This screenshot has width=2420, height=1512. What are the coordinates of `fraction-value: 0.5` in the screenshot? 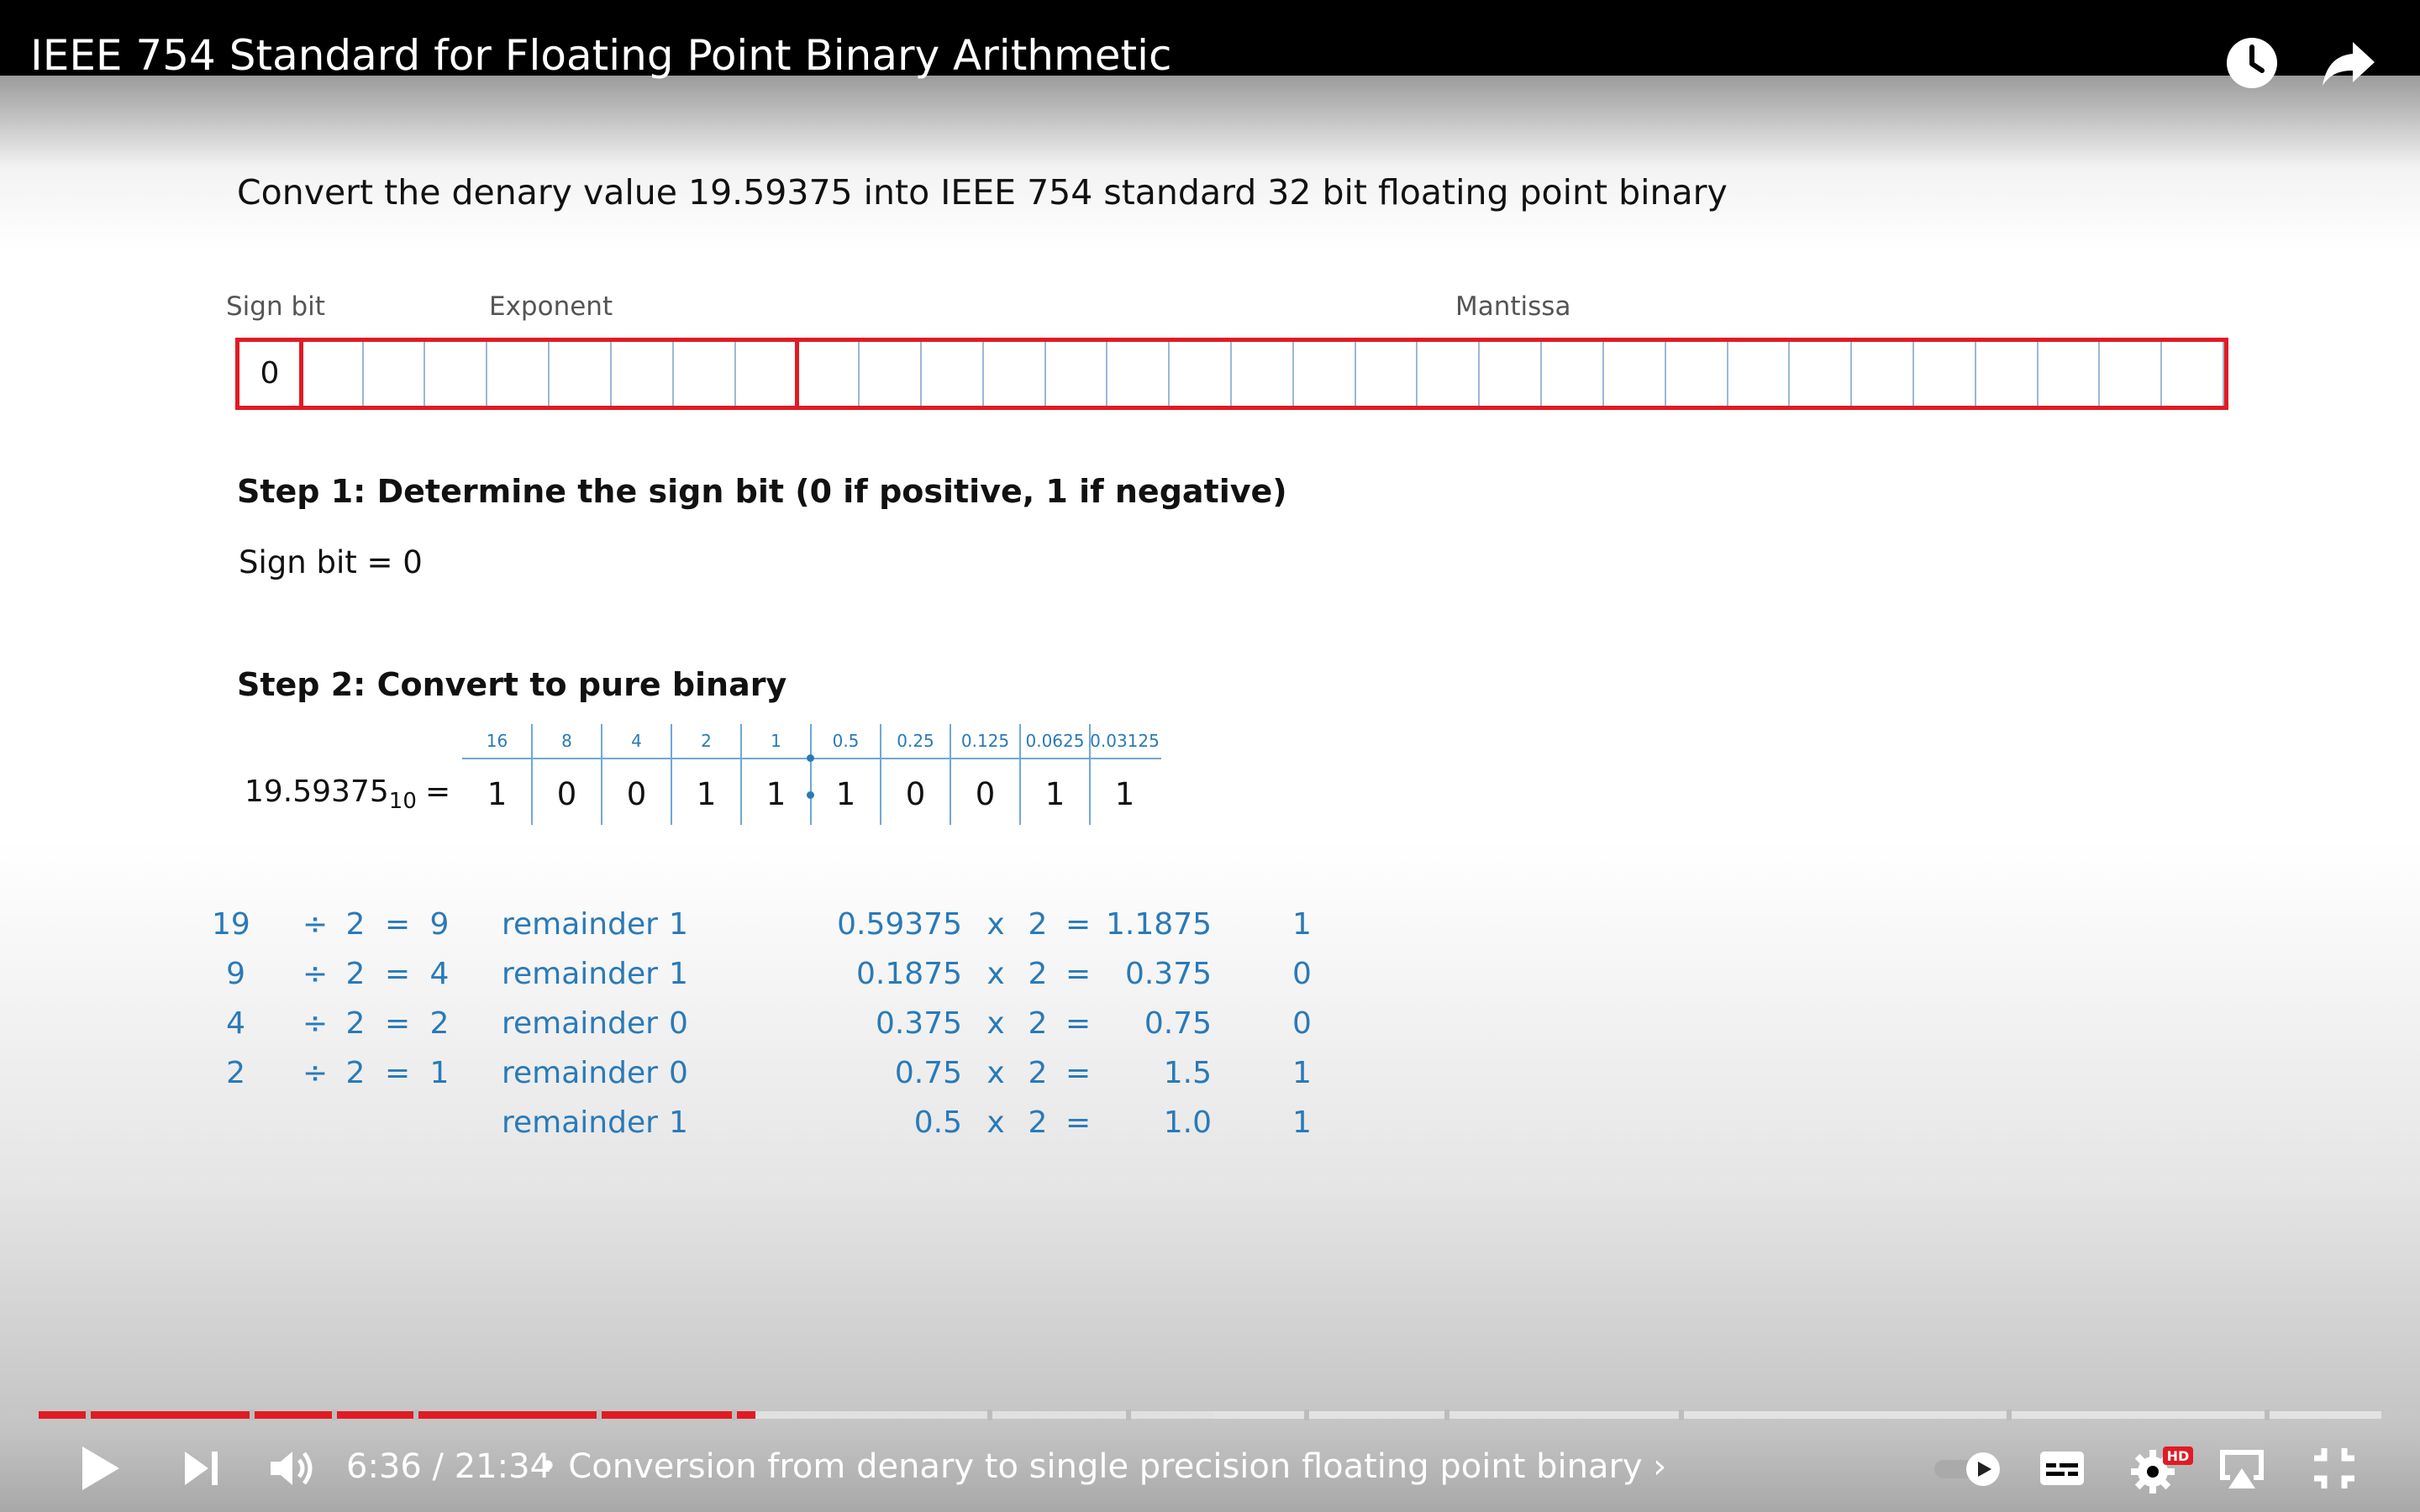 It's located at (937, 1122).